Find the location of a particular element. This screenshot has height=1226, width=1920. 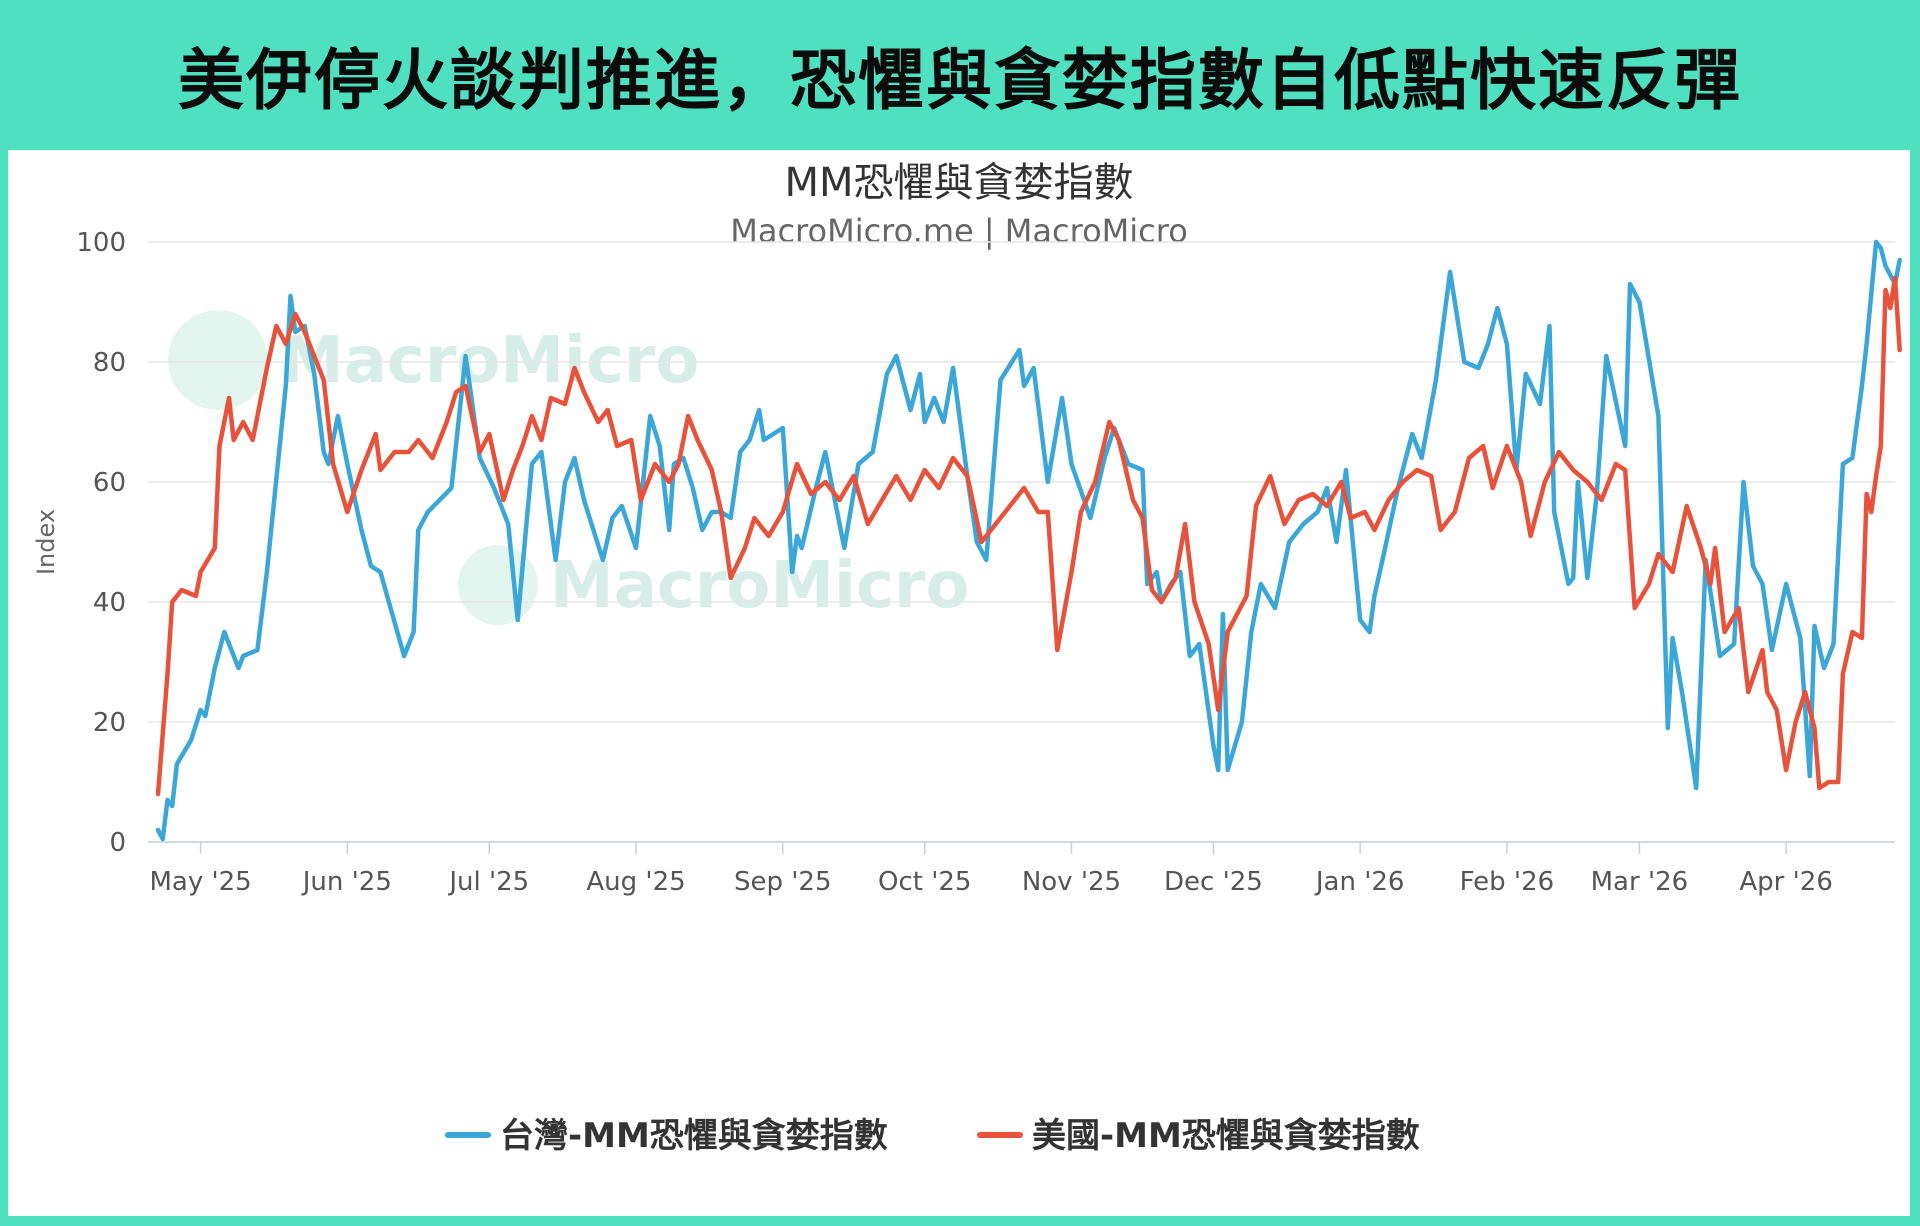

x-tick-label: Sep '25 is located at coordinates (783, 882).